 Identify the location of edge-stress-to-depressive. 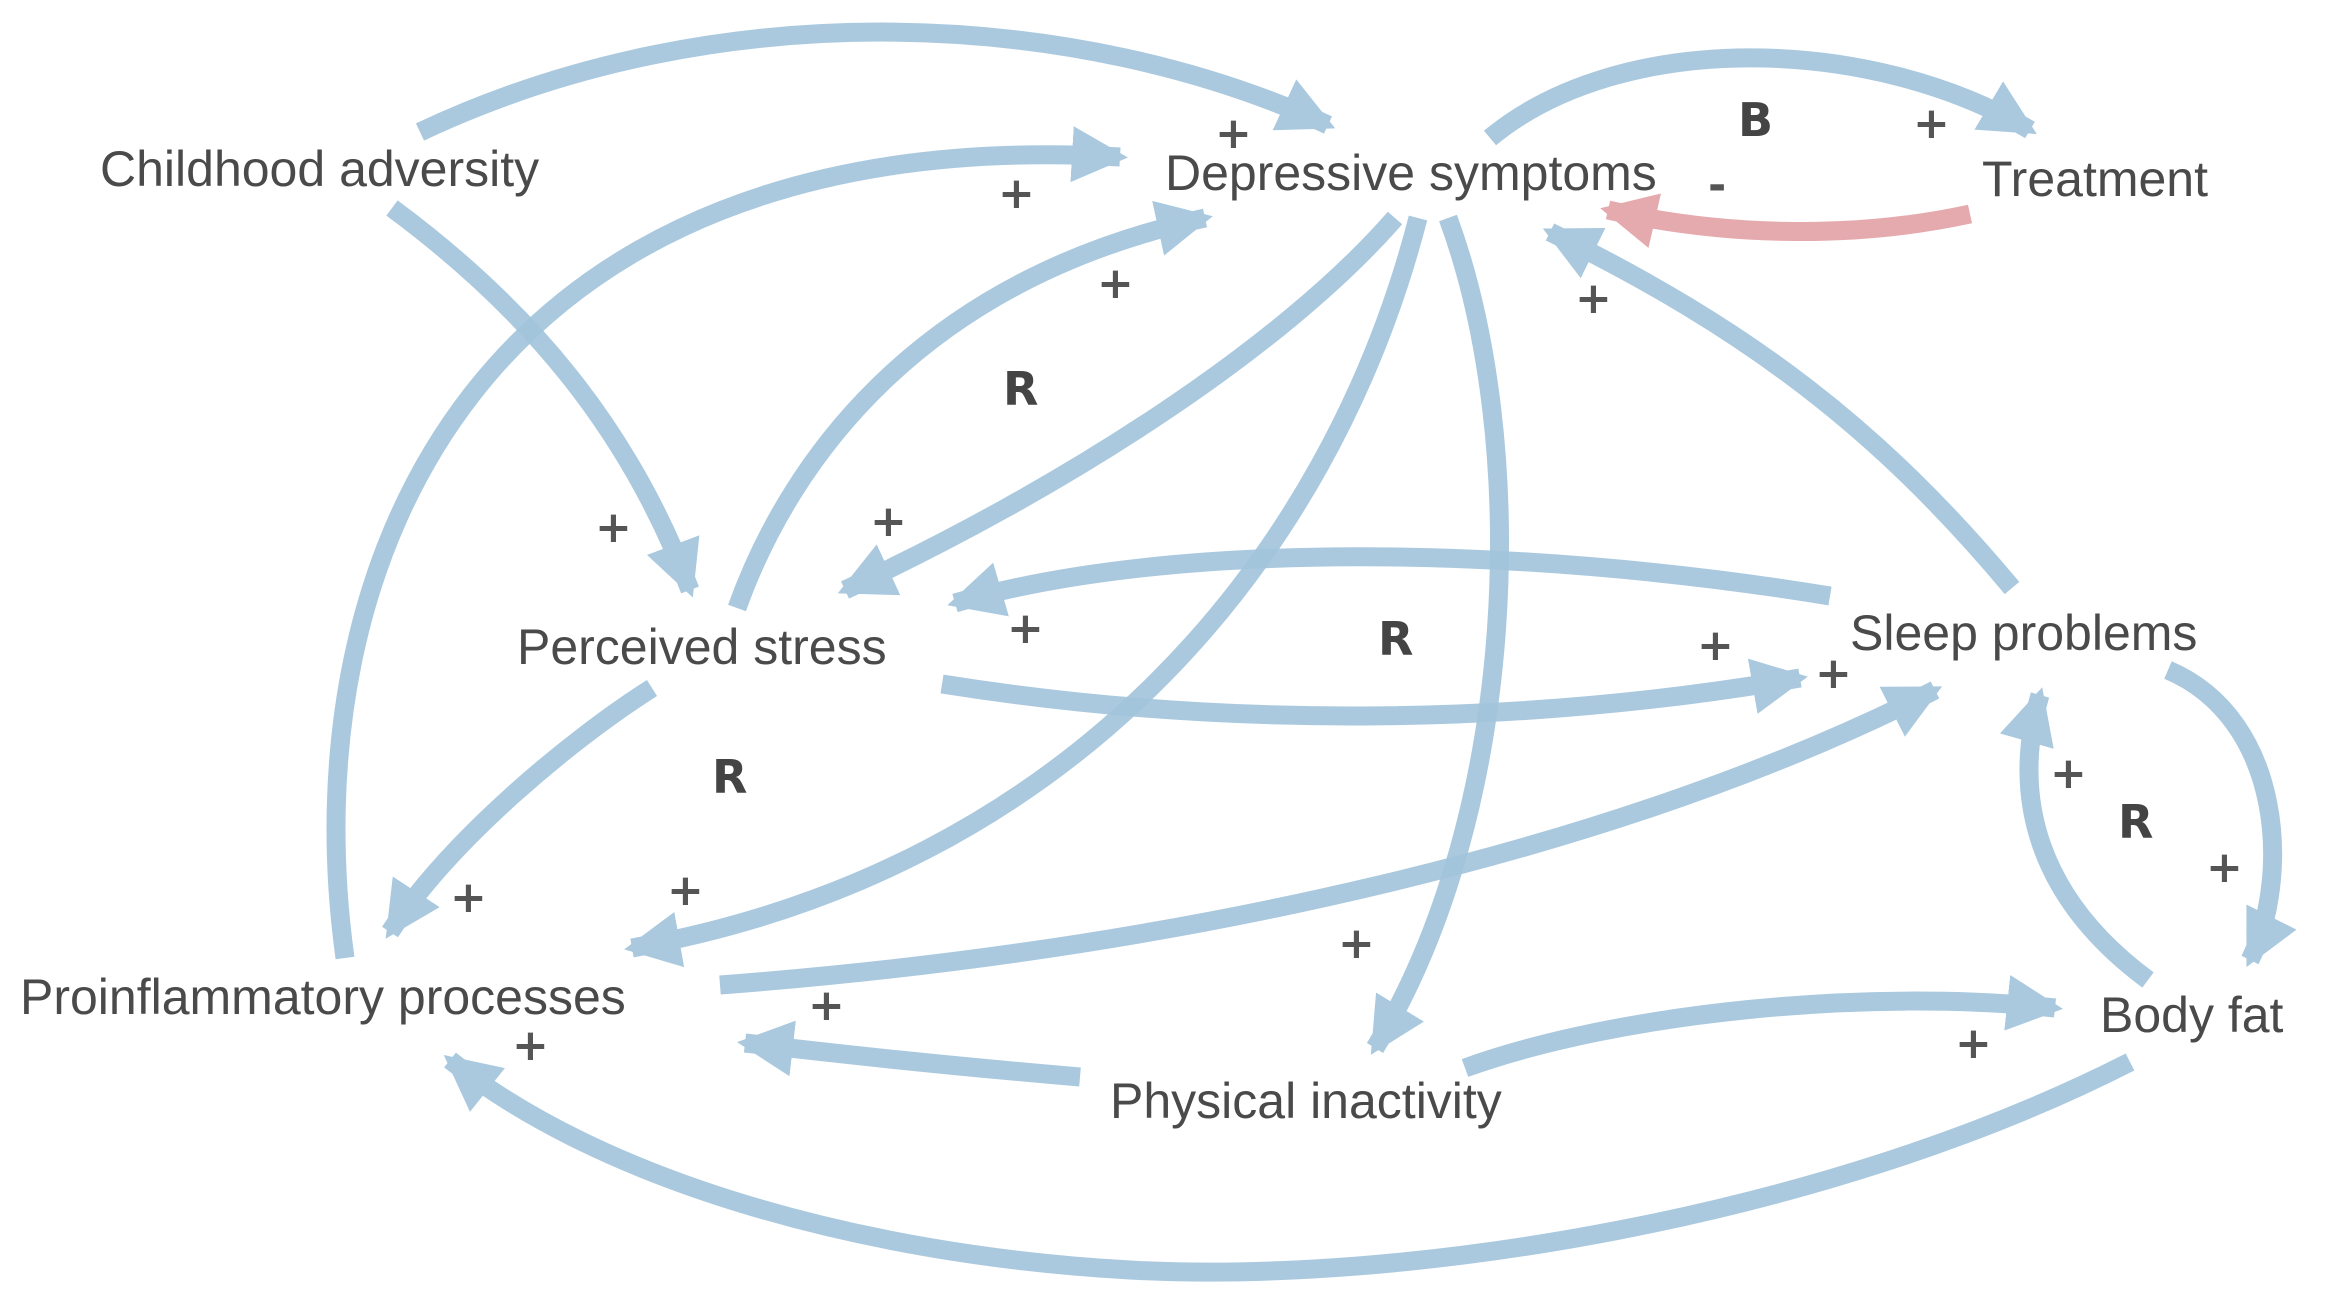
(970, 406).